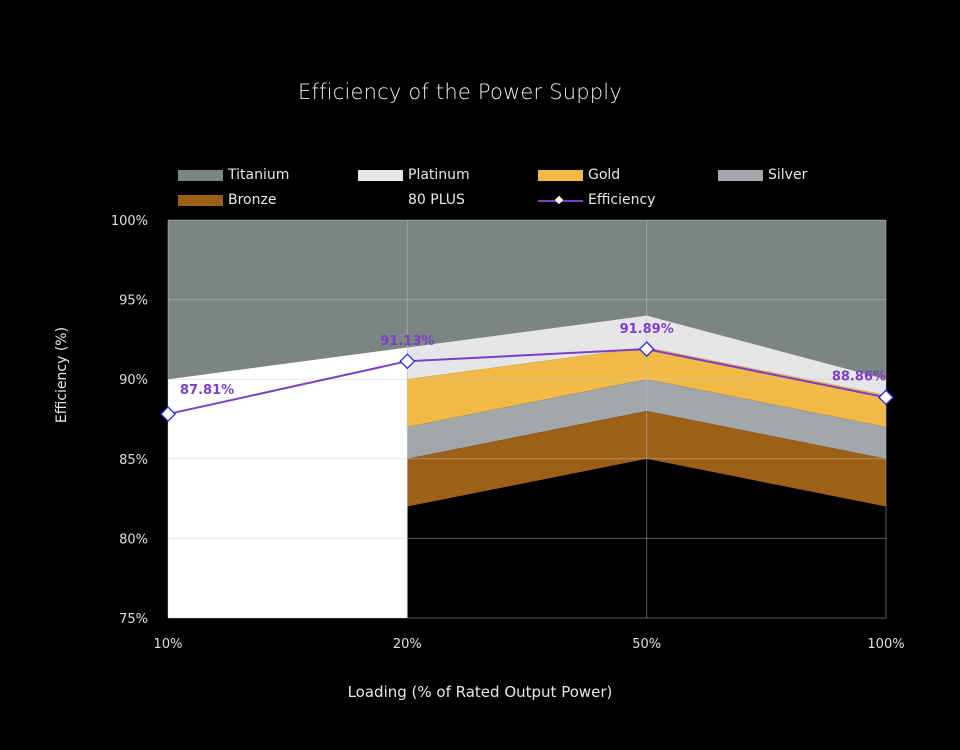 The image size is (960, 750). I want to click on legend-label: 80 PLUS, so click(436, 200).